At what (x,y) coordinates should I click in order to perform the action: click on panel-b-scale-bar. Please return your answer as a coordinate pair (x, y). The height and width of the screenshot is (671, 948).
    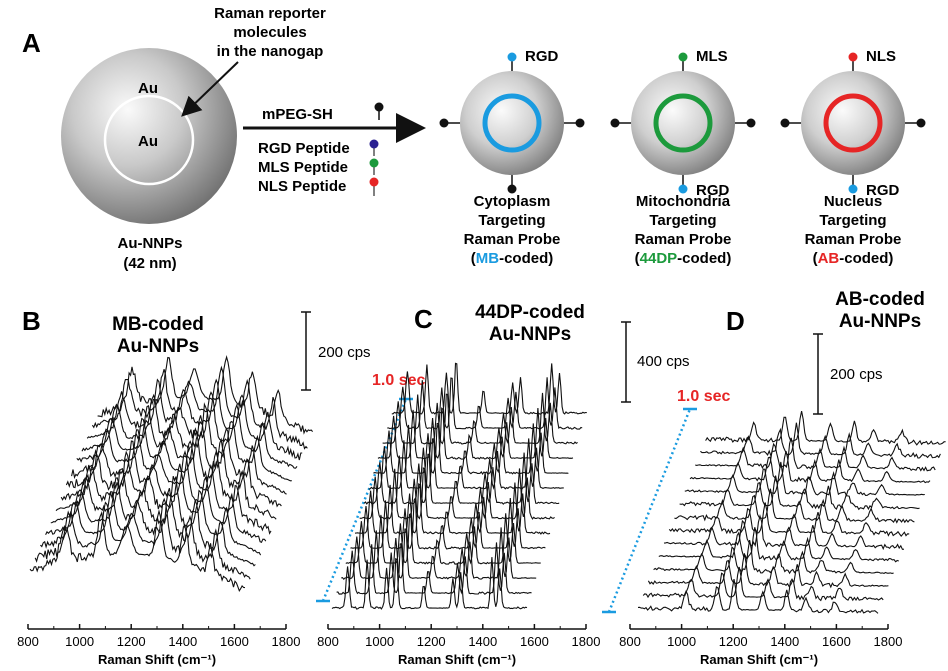
    Looking at the image, I should click on (306, 351).